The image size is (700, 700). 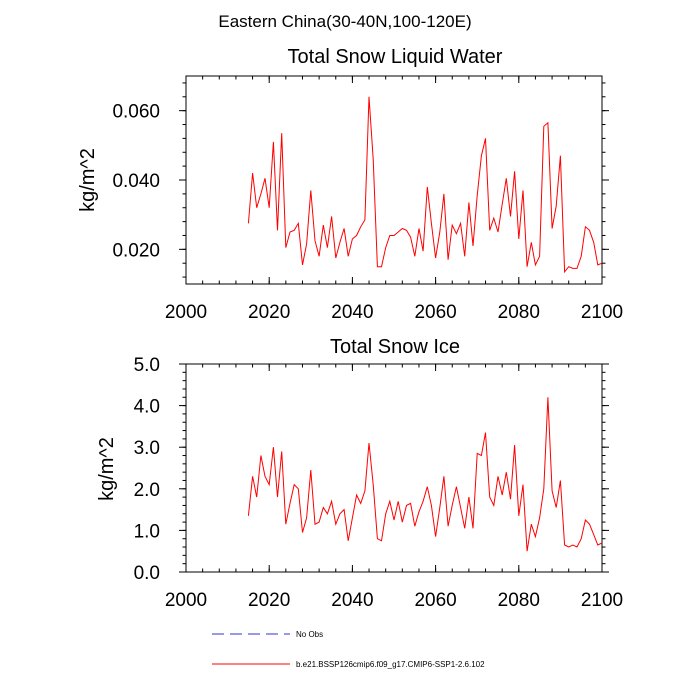 What do you see at coordinates (147, 448) in the screenshot?
I see `y-tick-label: 3.0` at bounding box center [147, 448].